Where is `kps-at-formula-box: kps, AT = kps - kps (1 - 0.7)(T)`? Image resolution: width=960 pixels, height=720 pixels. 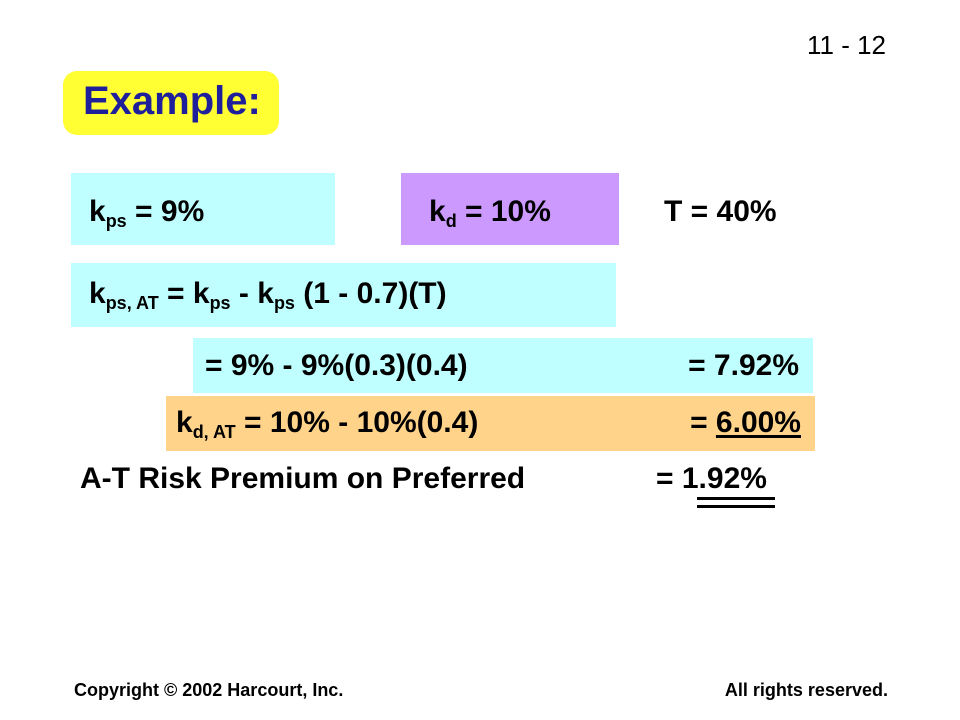
kps-at-formula-box: kps, AT = kps - kps (1 - 0.7)(T) is located at coordinates (343, 295).